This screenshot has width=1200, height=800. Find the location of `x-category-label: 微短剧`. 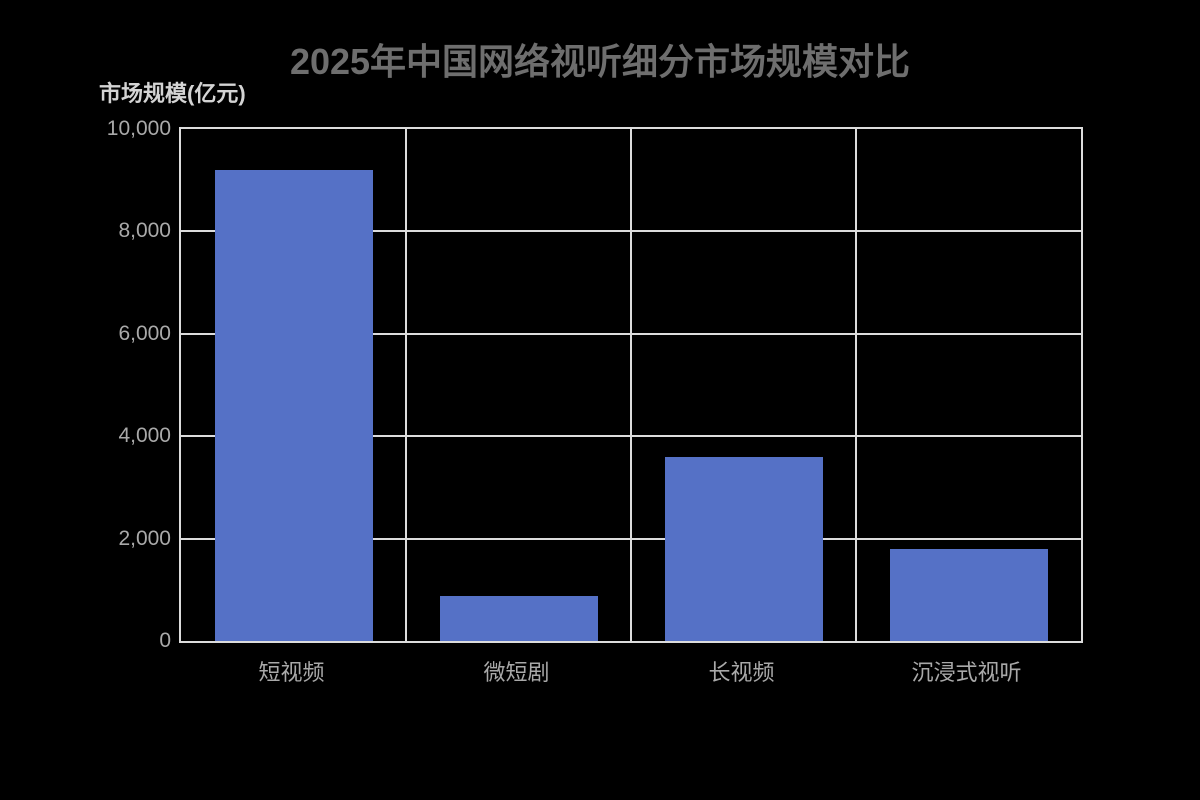

x-category-label: 微短剧 is located at coordinates (516, 672).